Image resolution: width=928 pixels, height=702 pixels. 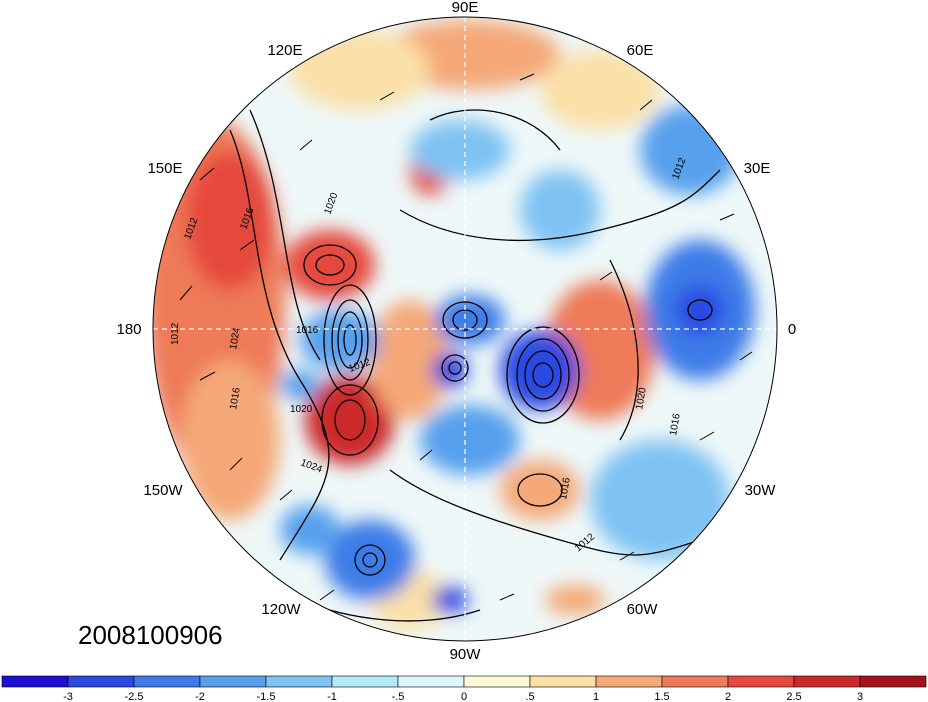 I want to click on colorbar-tick-label: 3, so click(x=860, y=696).